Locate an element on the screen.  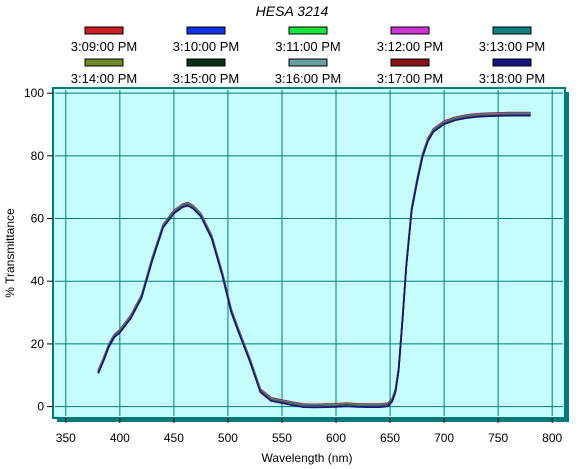
legend-label: 3:13:00 PM is located at coordinates (512, 46).